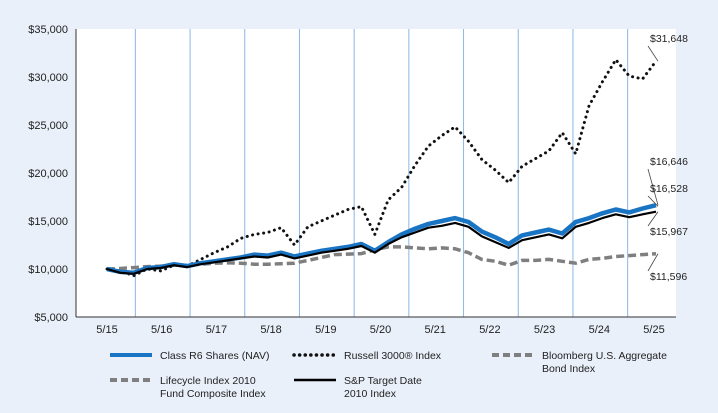 The image size is (718, 413). What do you see at coordinates (544, 330) in the screenshot?
I see `x-tick-label: 5/23` at bounding box center [544, 330].